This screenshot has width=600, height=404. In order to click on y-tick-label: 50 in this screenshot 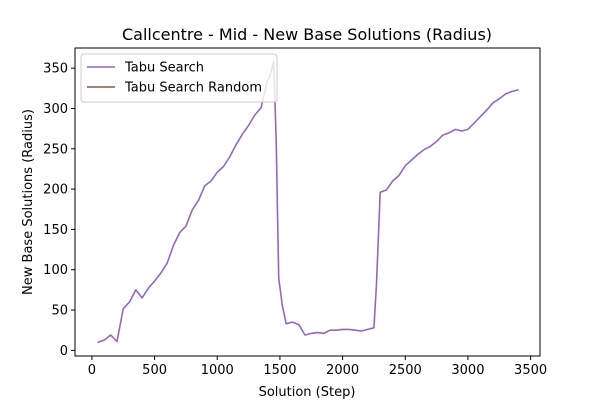, I will do `click(59, 311)`.